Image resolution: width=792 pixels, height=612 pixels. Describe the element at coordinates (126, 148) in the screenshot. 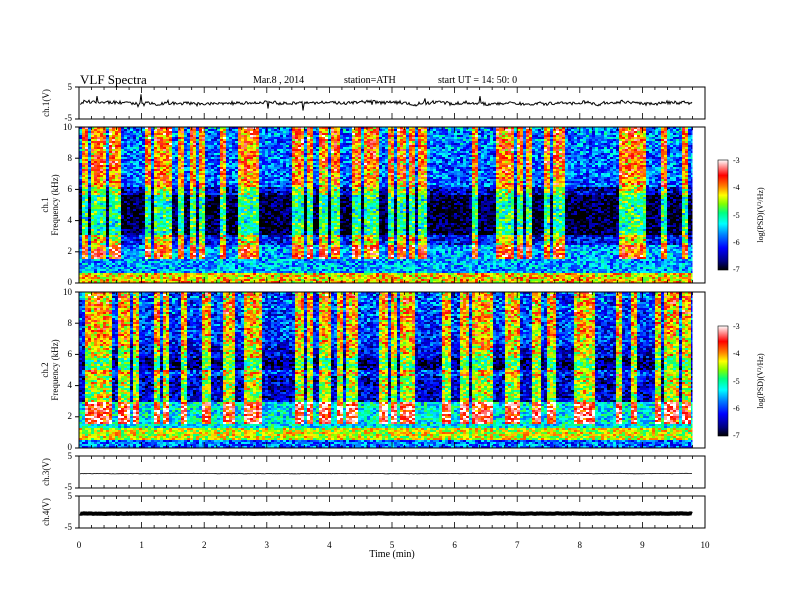

I see `spectrogram-cell-1-2065` at that location.